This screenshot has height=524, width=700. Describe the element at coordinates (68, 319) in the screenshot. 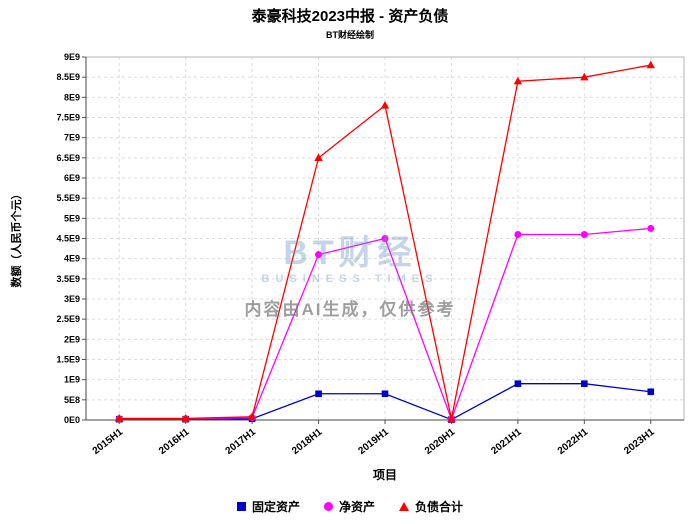

I see `y-tick-label: 2.5E9` at that location.